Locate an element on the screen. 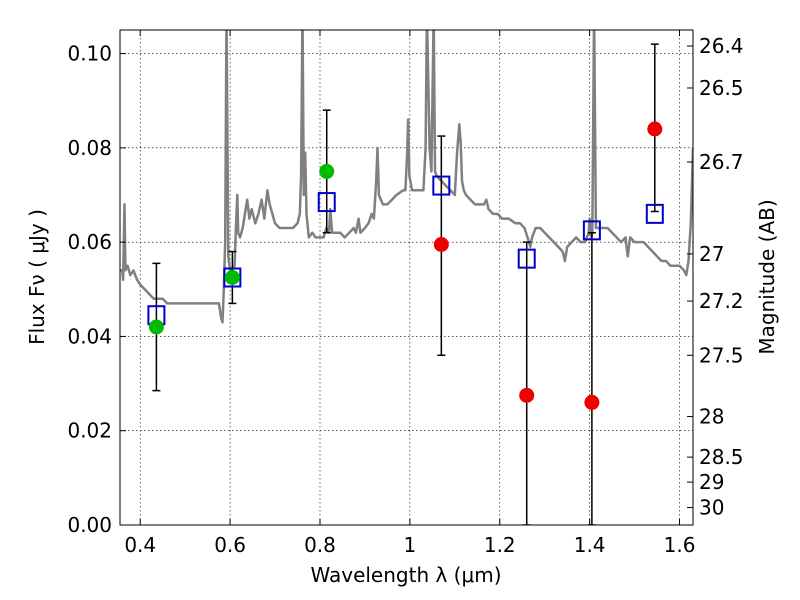 Image resolution: width=800 pixels, height=600 pixels. right-tick-label: 28.5 is located at coordinates (721, 457).